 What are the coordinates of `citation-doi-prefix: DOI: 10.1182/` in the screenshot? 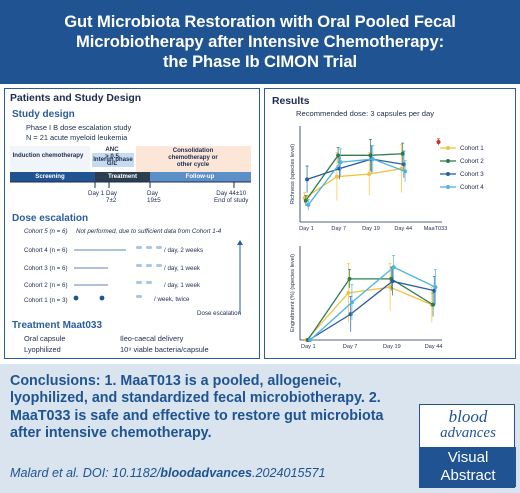 It's located at (121, 473).